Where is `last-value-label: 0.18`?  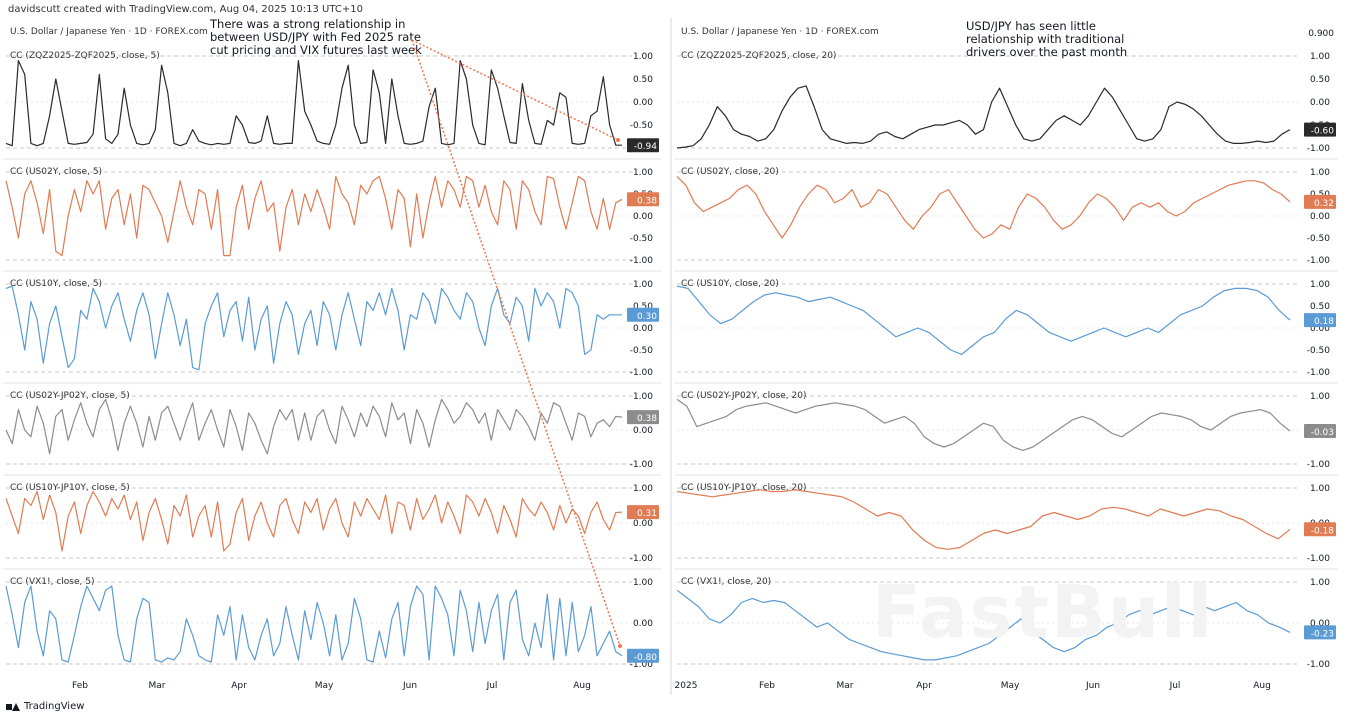
last-value-label: 0.18 is located at coordinates (1324, 322).